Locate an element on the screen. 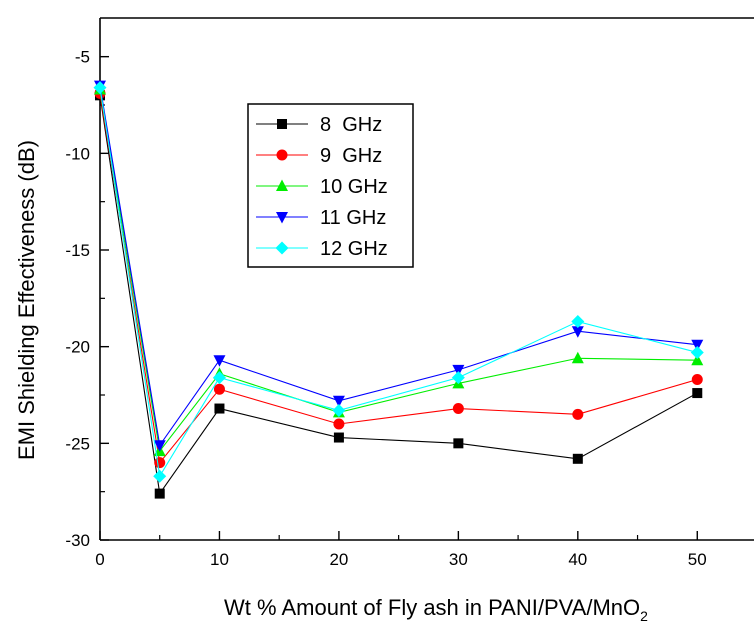  x-axis-label-main: Wt % Amount of Fly ash in PANI/PVA/MnO is located at coordinates (432, 607).